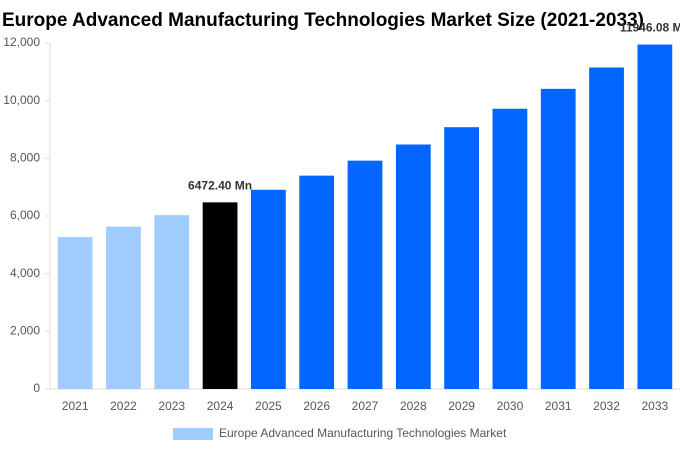  What do you see at coordinates (25, 273) in the screenshot?
I see `y-tick-label: 4,000` at bounding box center [25, 273].